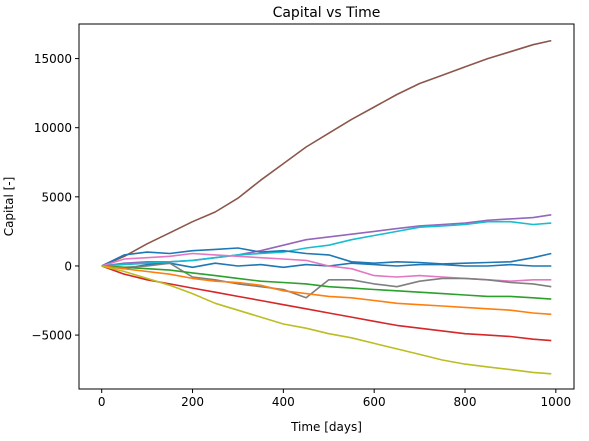 The image size is (589, 441). I want to click on x-tick-label: 200, so click(192, 402).